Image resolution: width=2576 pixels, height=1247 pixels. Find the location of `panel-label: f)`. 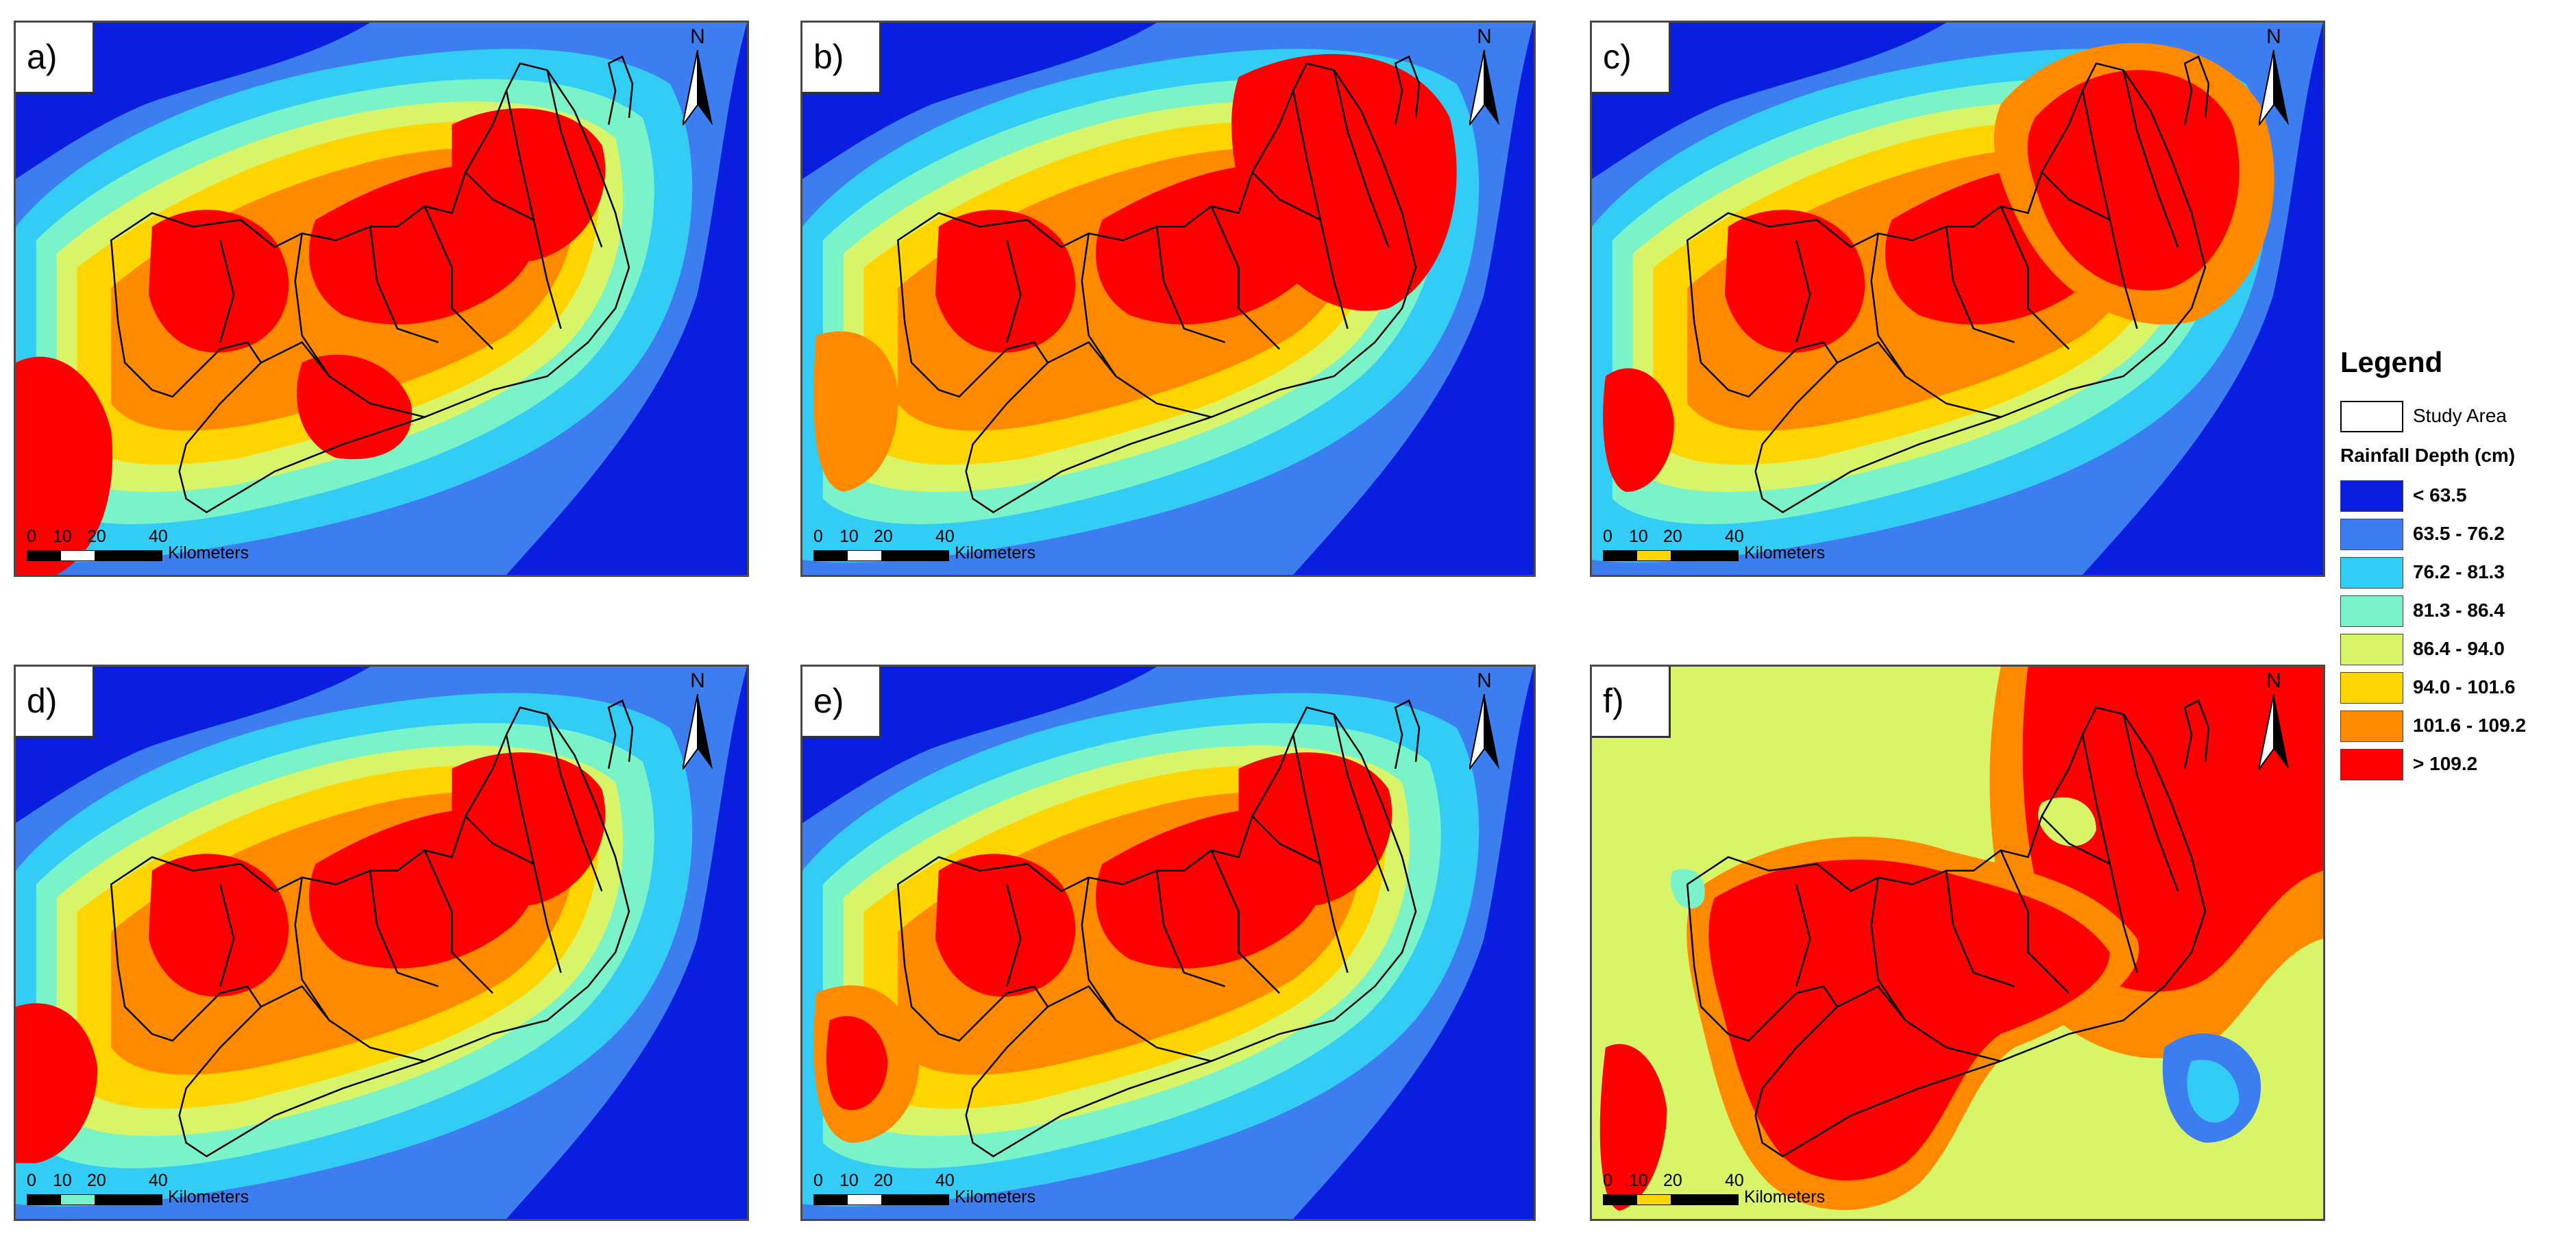

panel-label: f) is located at coordinates (1632, 702).